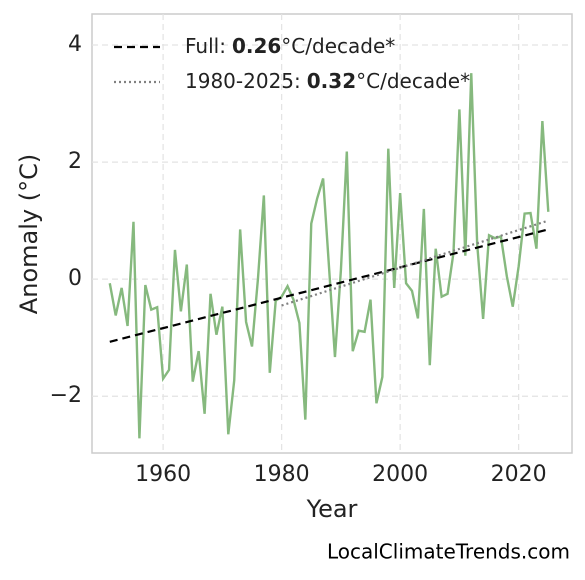  Describe the element at coordinates (400, 474) in the screenshot. I see `x-tick-label: 2000` at that location.